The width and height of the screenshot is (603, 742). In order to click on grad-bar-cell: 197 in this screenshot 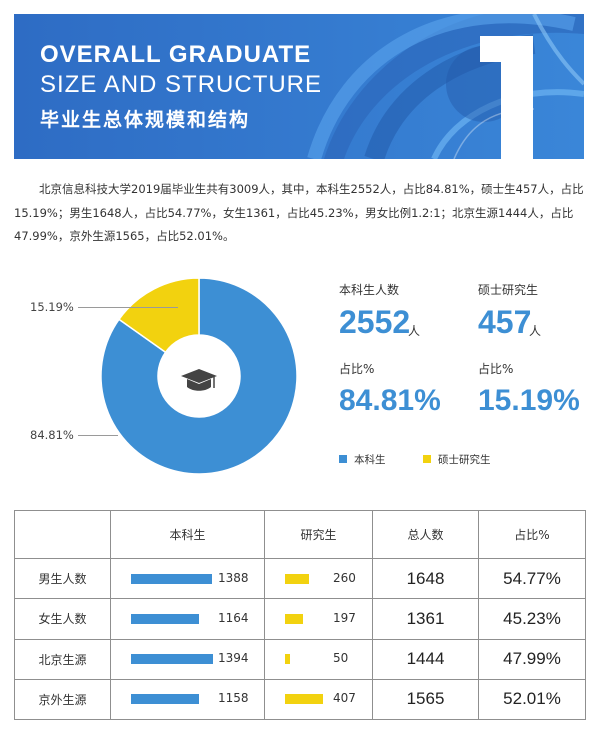, I will do `click(318, 619)`.